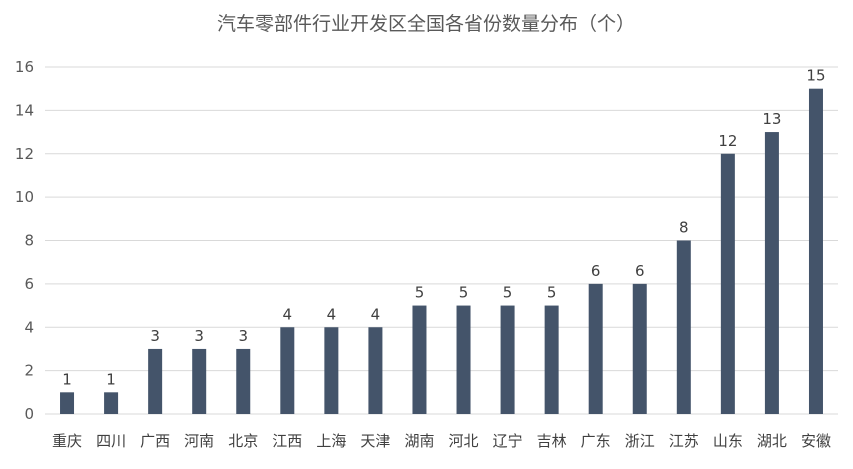 Image resolution: width=853 pixels, height=469 pixels. I want to click on y-tick-label: 12, so click(24, 154).